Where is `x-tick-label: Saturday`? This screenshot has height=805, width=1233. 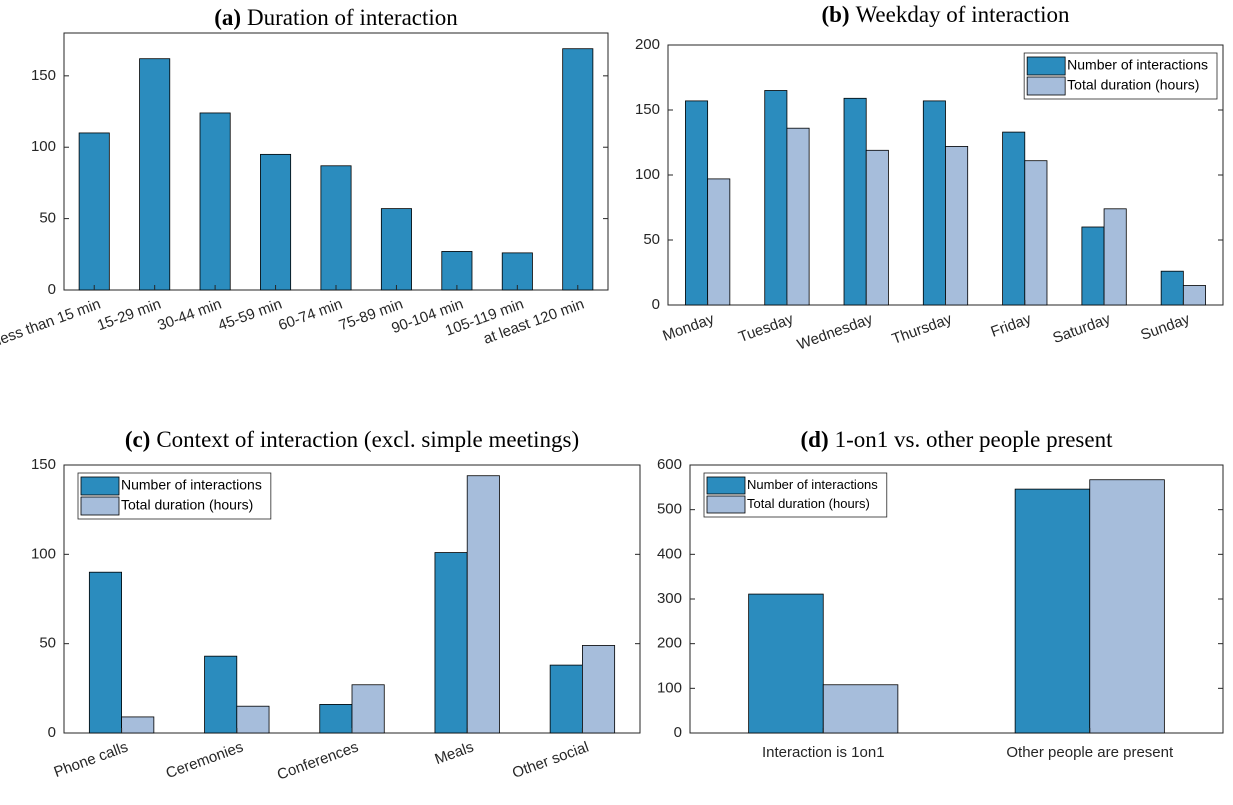
x-tick-label: Saturday is located at coordinates (1082, 328).